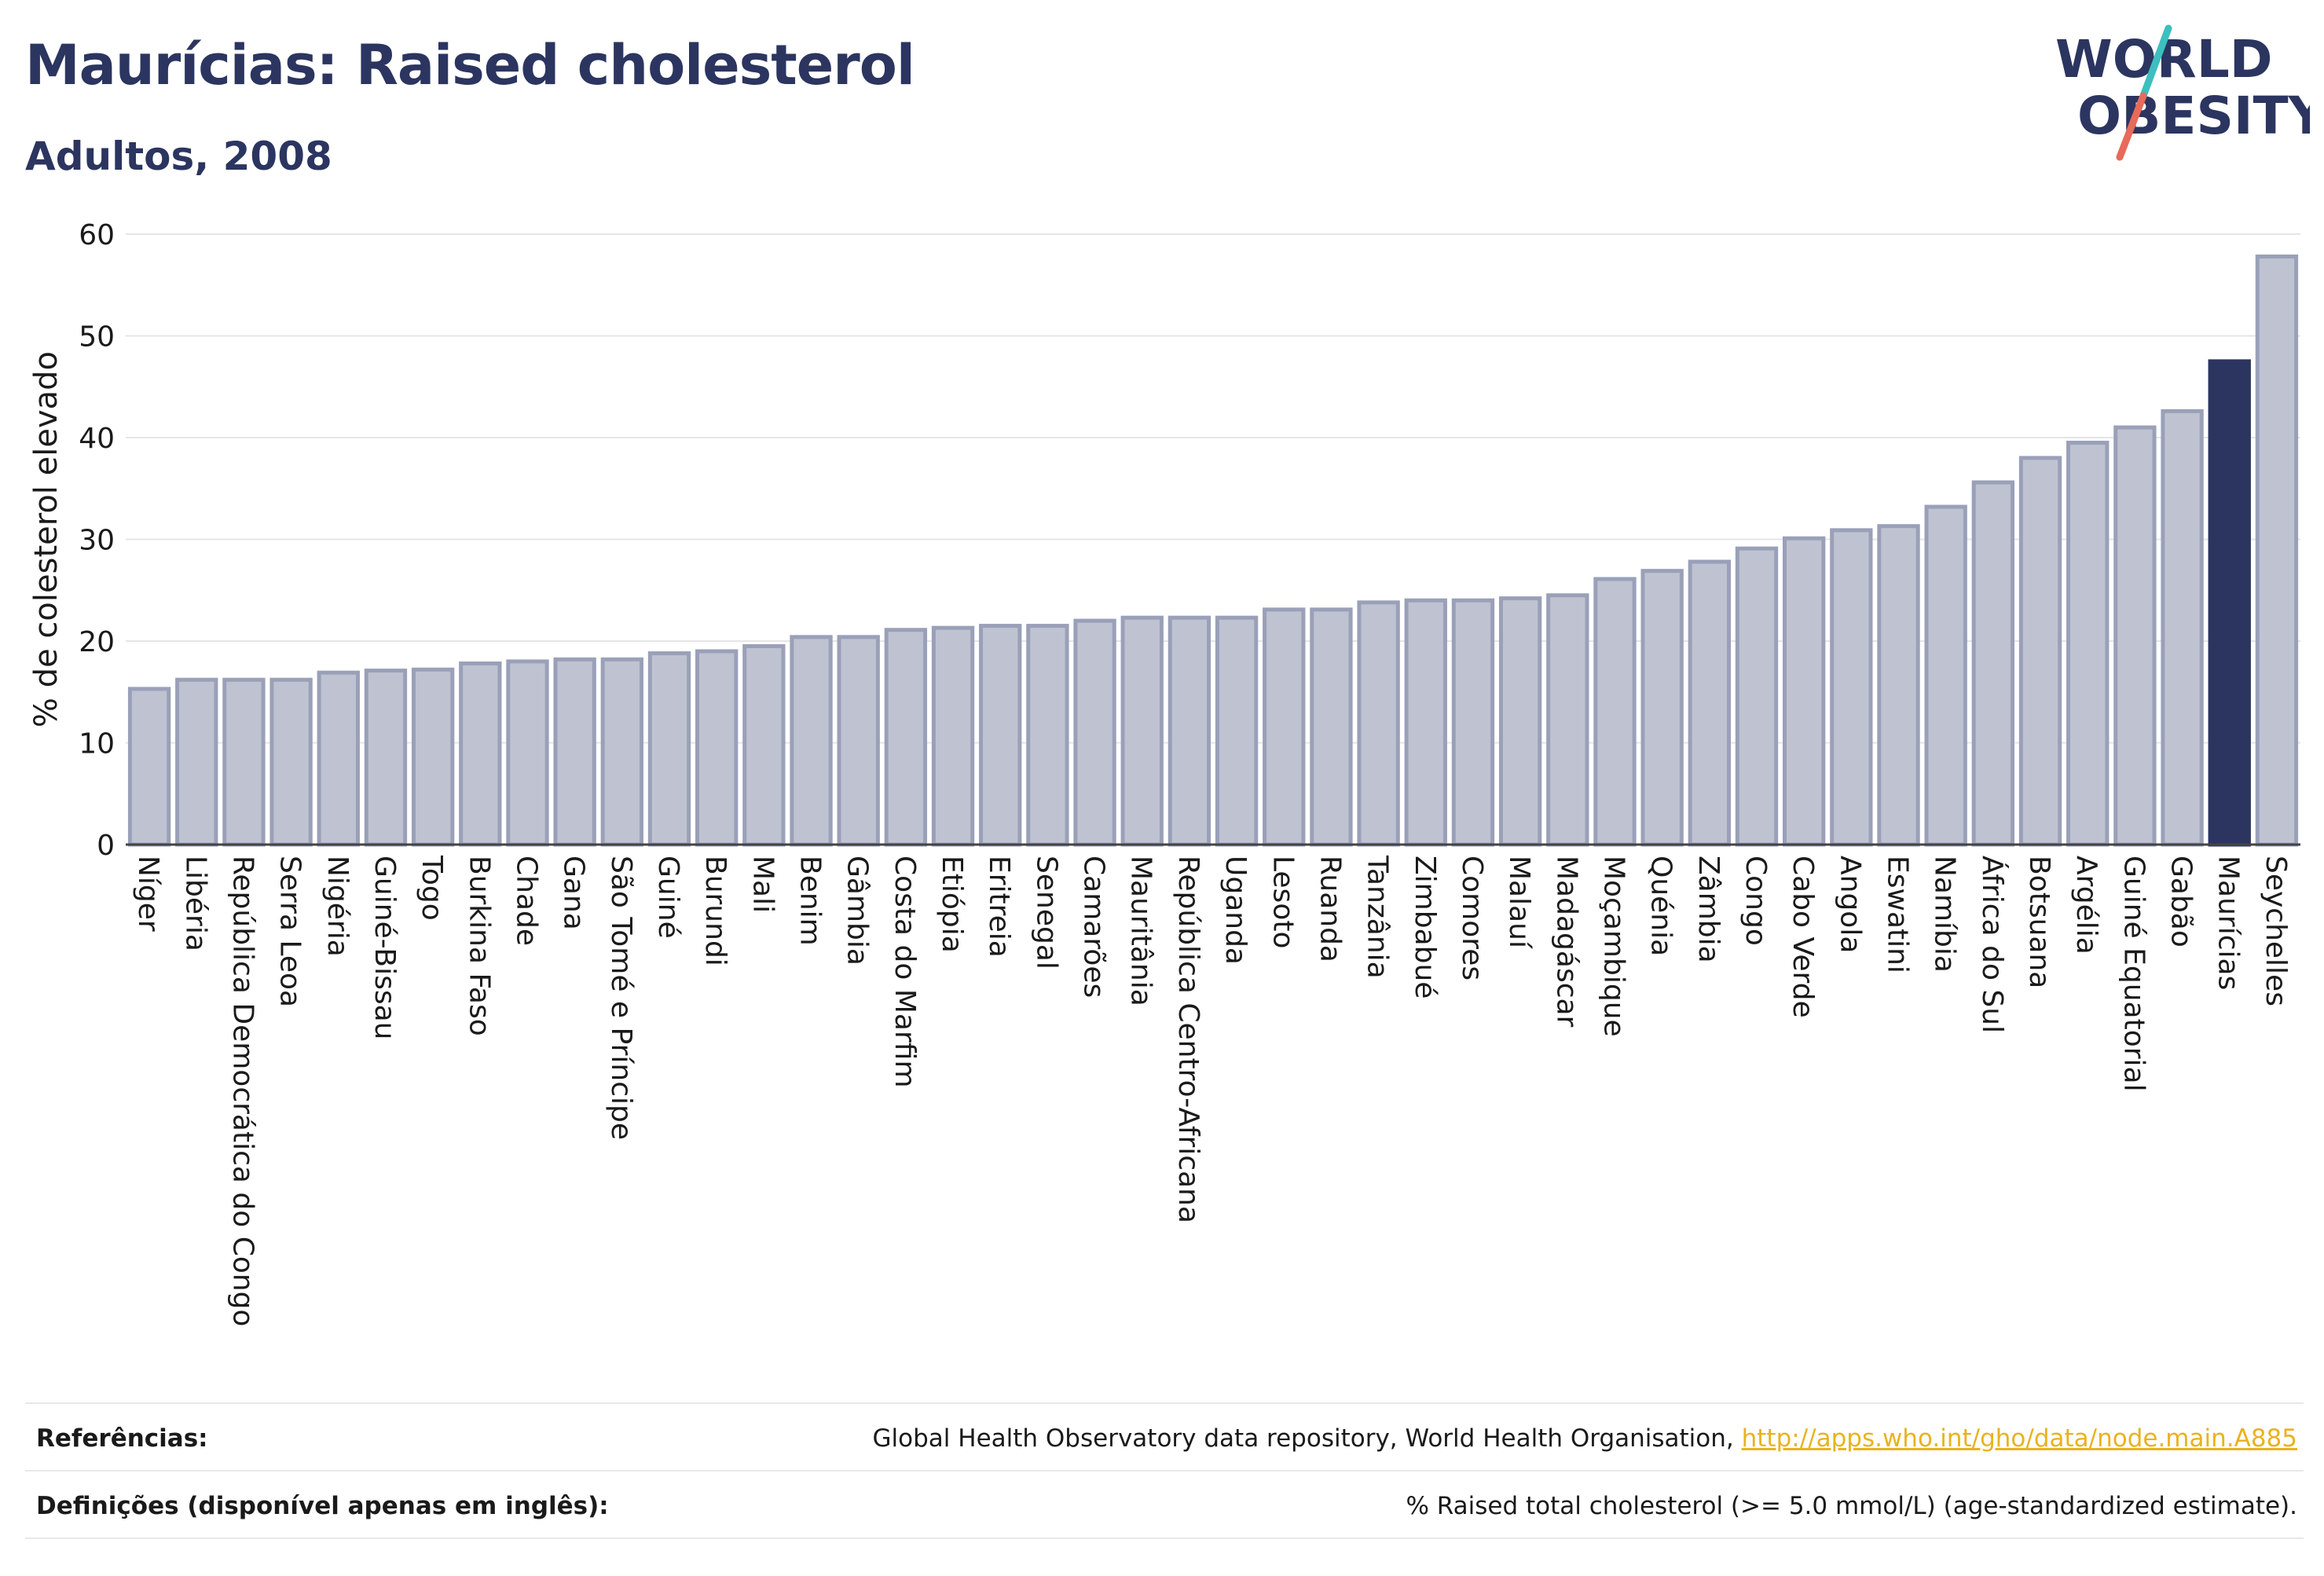 This screenshot has width=2324, height=1576. Describe the element at coordinates (574, 893) in the screenshot. I see `x-tick-label: Gana` at that location.